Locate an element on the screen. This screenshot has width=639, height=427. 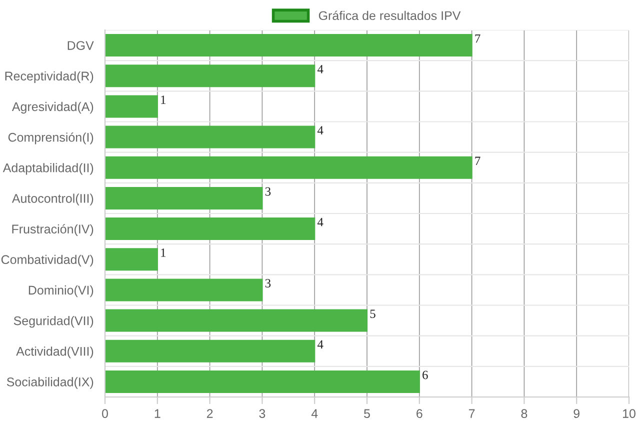
y-tick-label: Receptividad(R) is located at coordinates (49, 77).